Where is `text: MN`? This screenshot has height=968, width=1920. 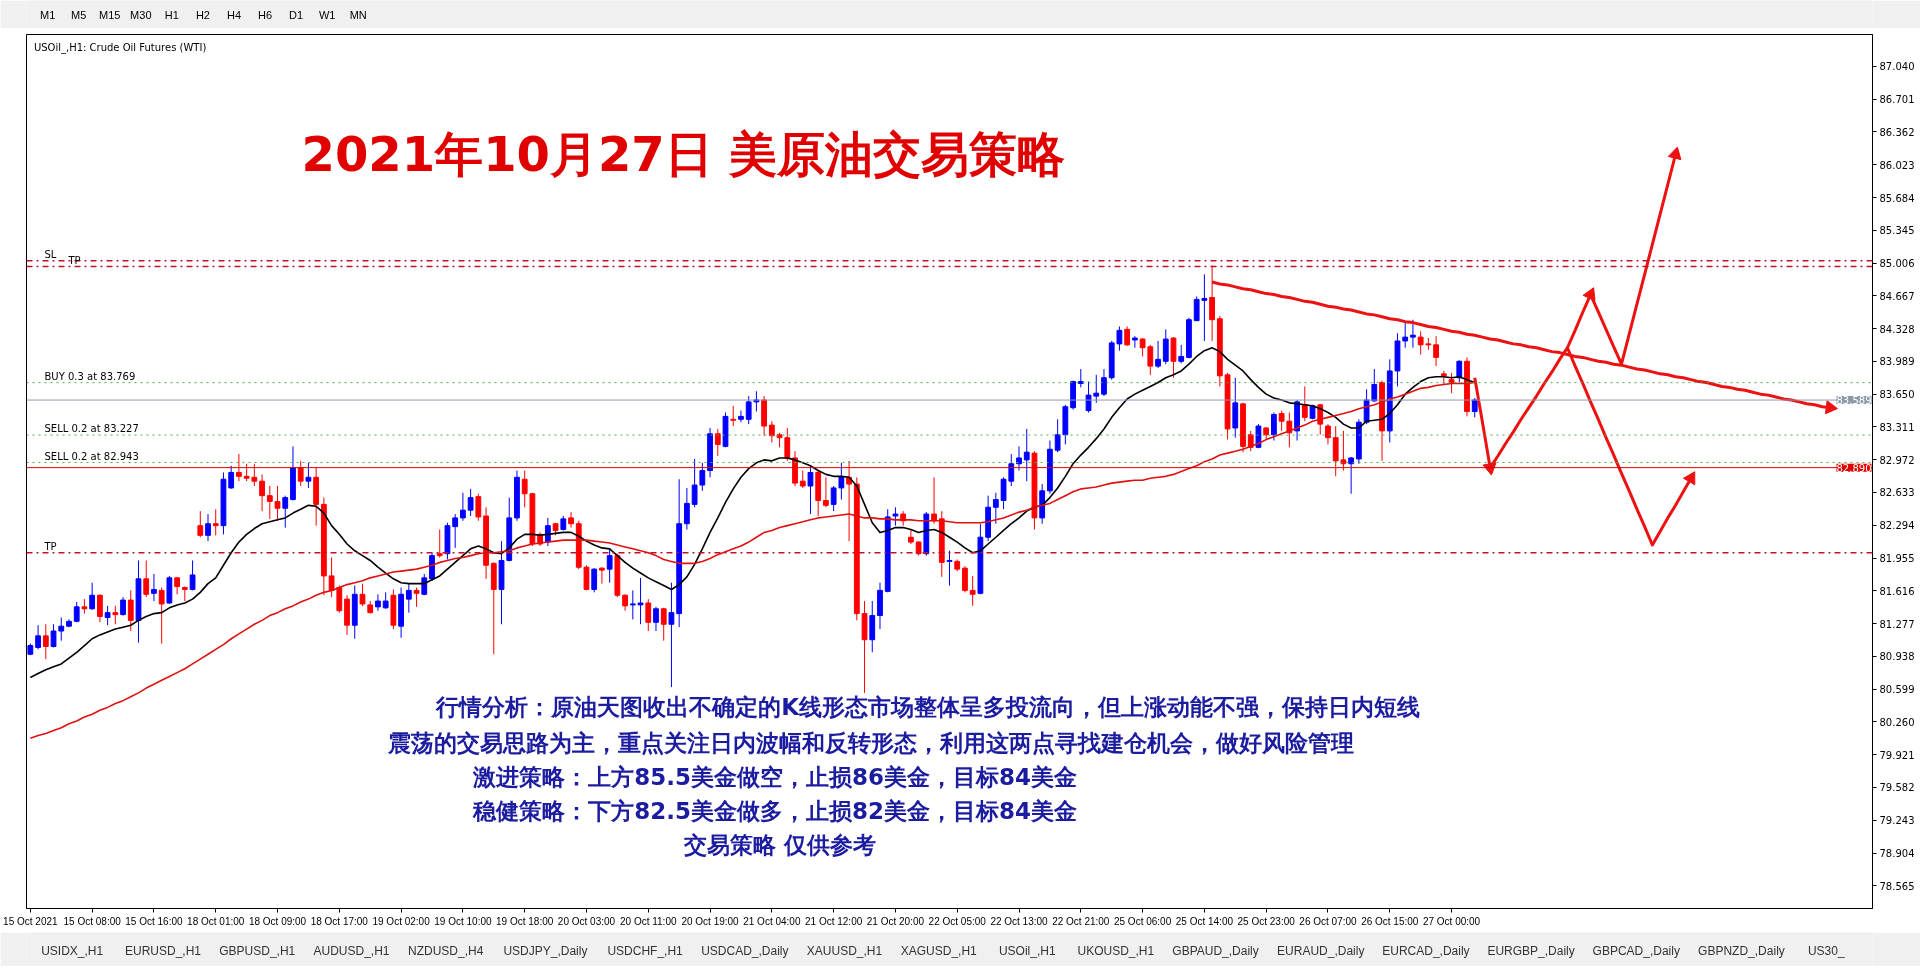 text: MN is located at coordinates (358, 14).